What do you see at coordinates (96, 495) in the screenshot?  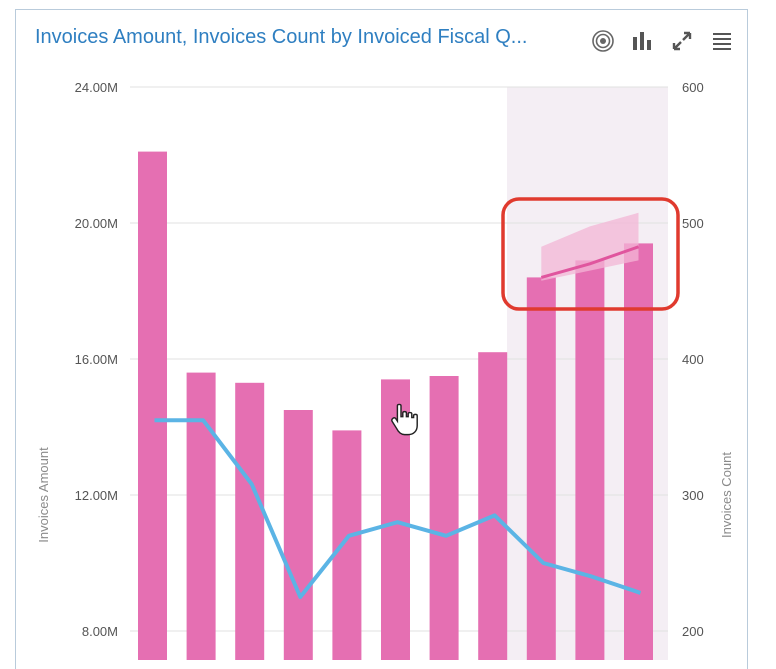 I see `y-tick-label: 12.00M` at bounding box center [96, 495].